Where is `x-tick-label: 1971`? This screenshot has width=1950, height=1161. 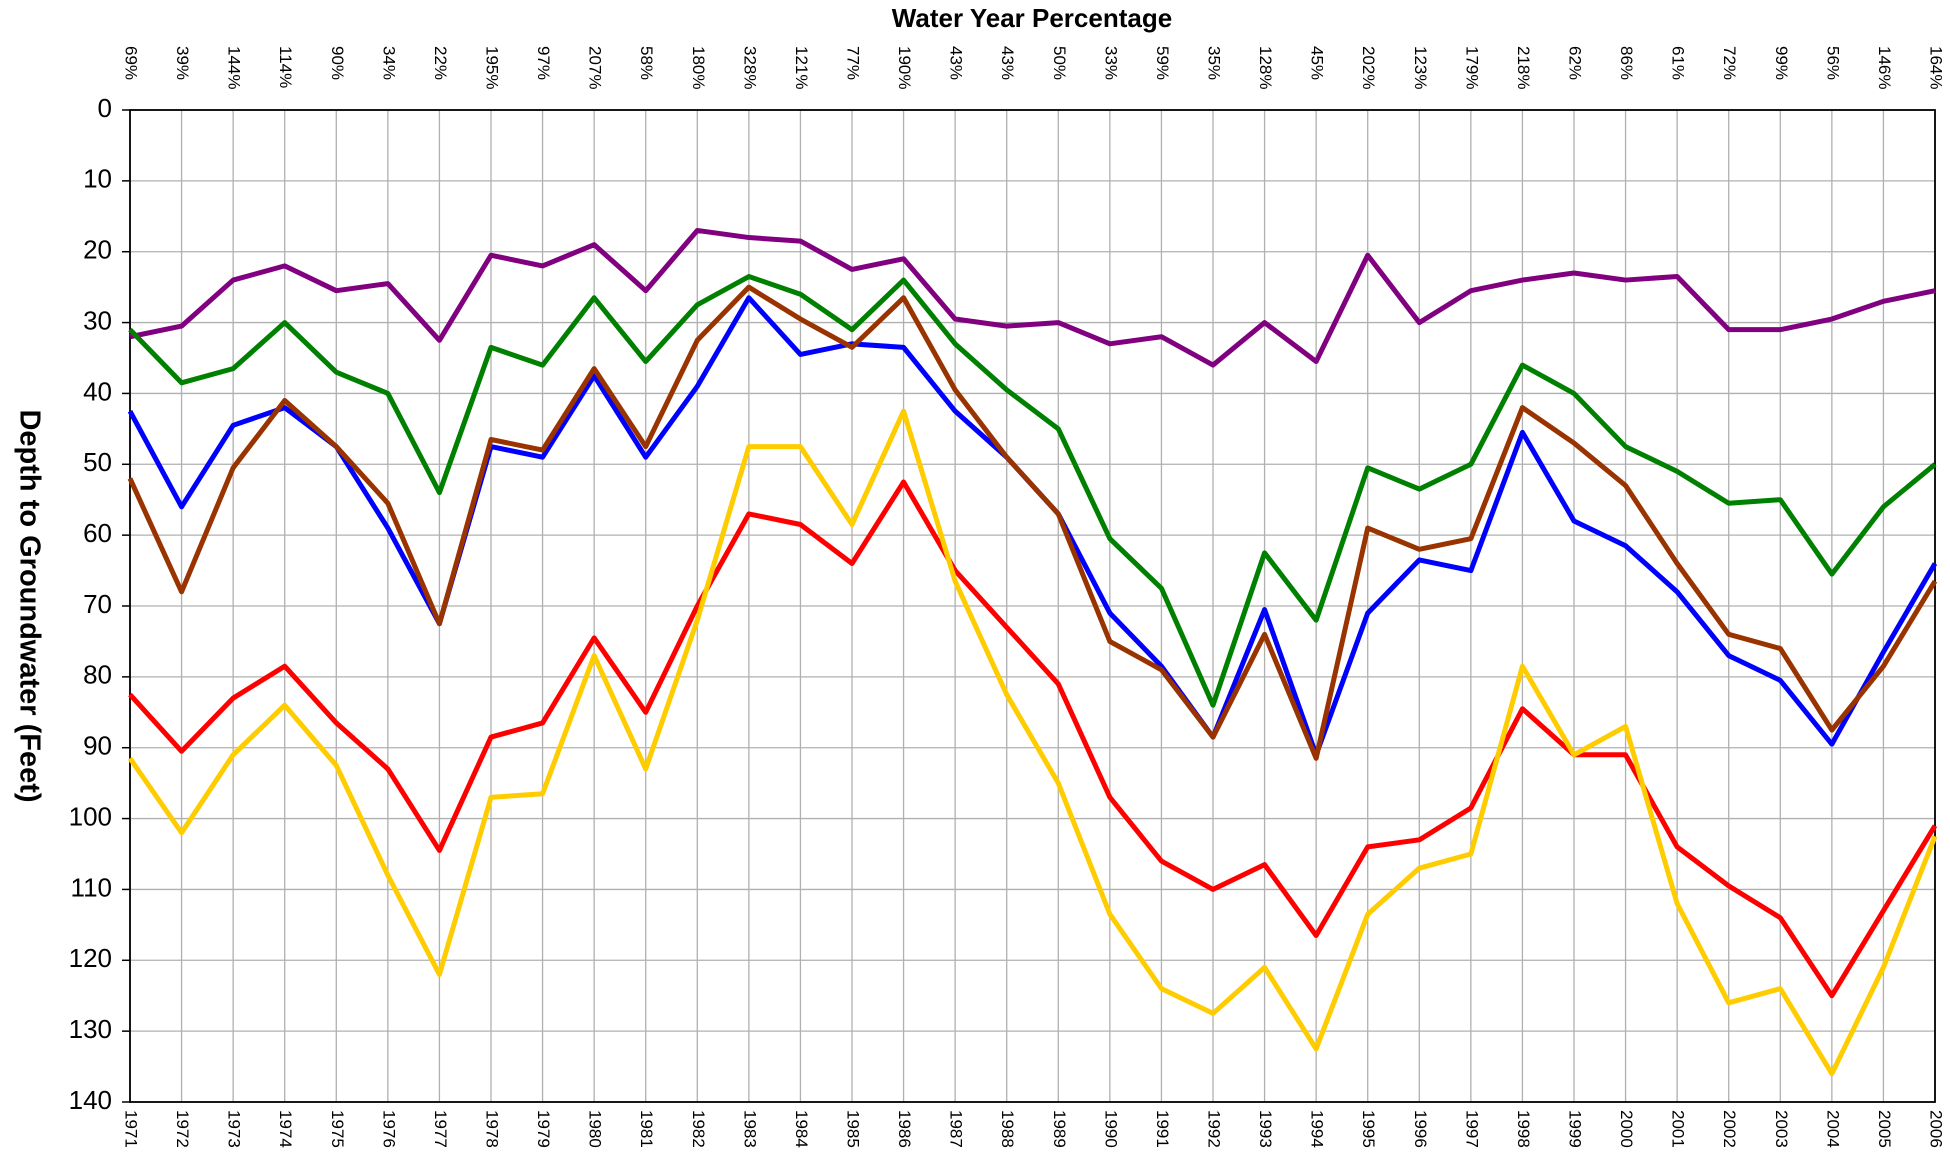 x-tick-label: 1971 is located at coordinates (131, 1129).